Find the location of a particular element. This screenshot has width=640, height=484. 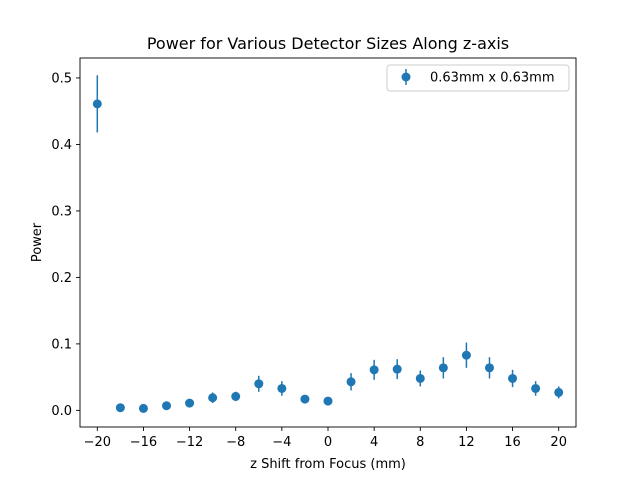

y-axis-label: Power is located at coordinates (37, 242).